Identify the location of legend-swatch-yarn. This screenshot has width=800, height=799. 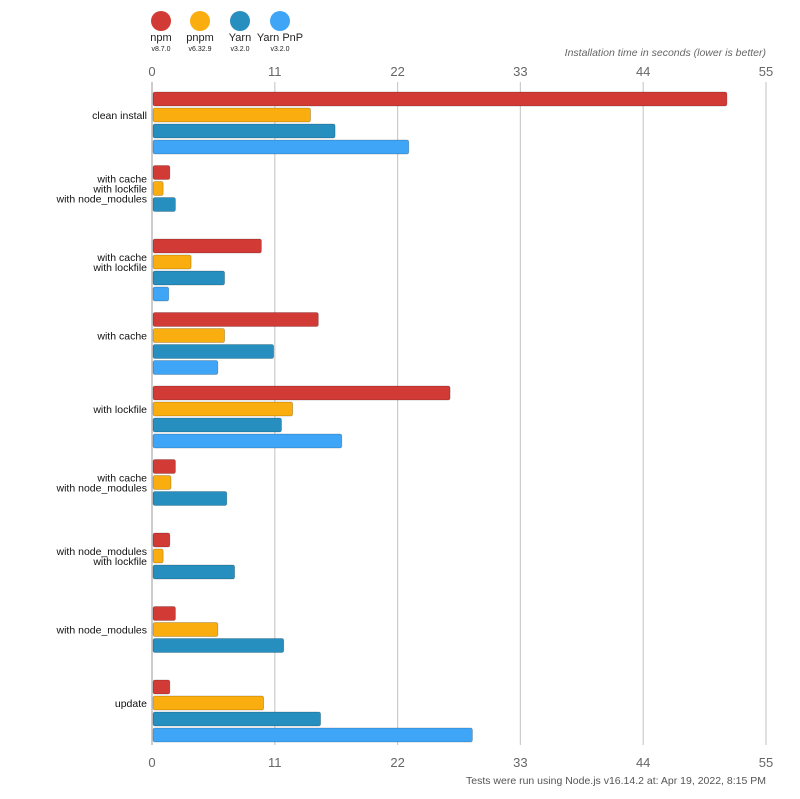
(240, 21).